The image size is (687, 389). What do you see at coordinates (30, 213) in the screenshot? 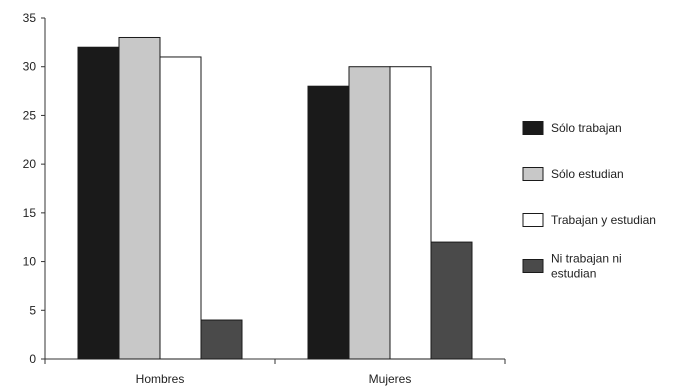
I see `y-tick-label: 15` at bounding box center [30, 213].